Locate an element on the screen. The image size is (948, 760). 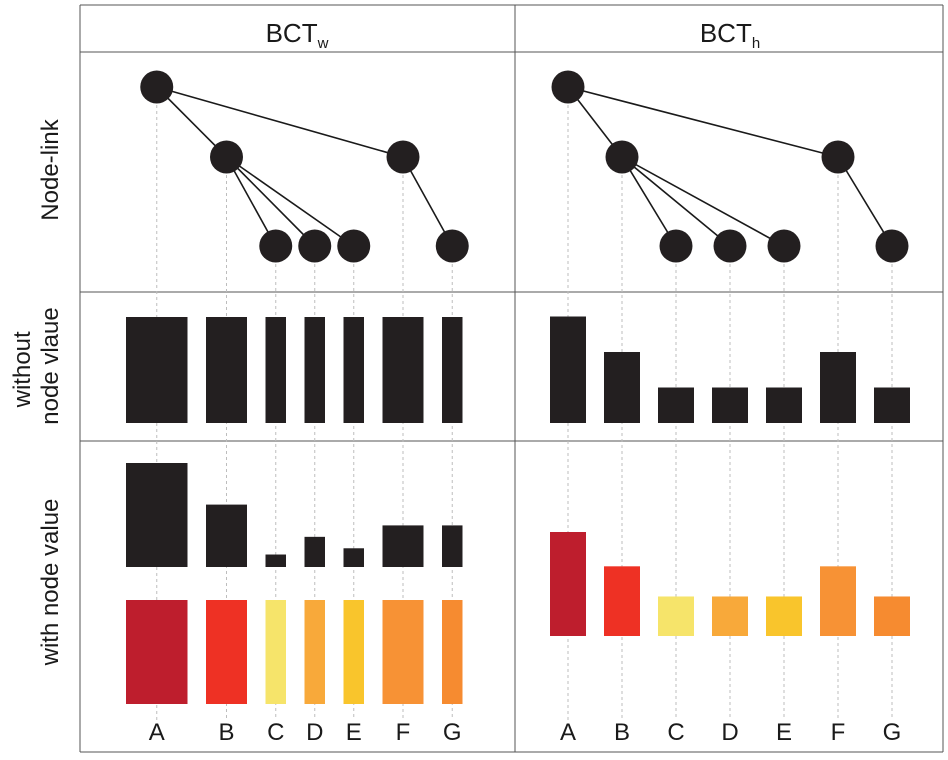
color-bar-left-D is located at coordinates (314, 652).